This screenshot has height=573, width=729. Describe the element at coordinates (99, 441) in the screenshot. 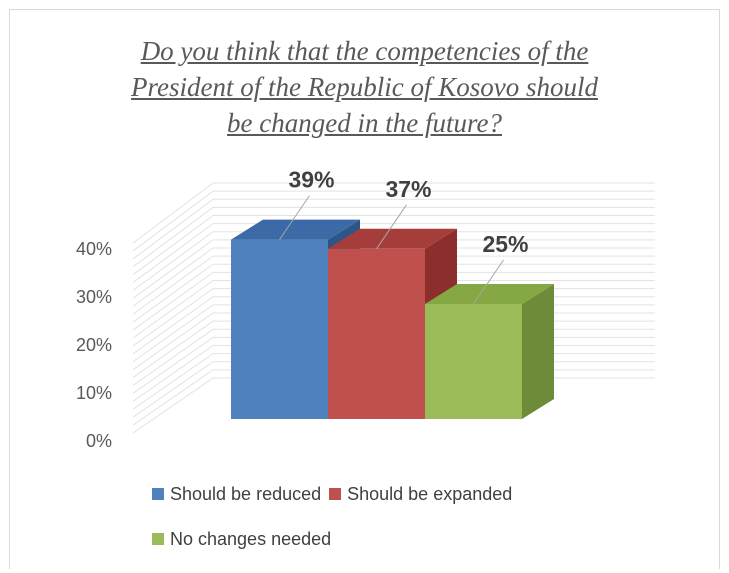

I see `y-tick-label: 0%` at that location.